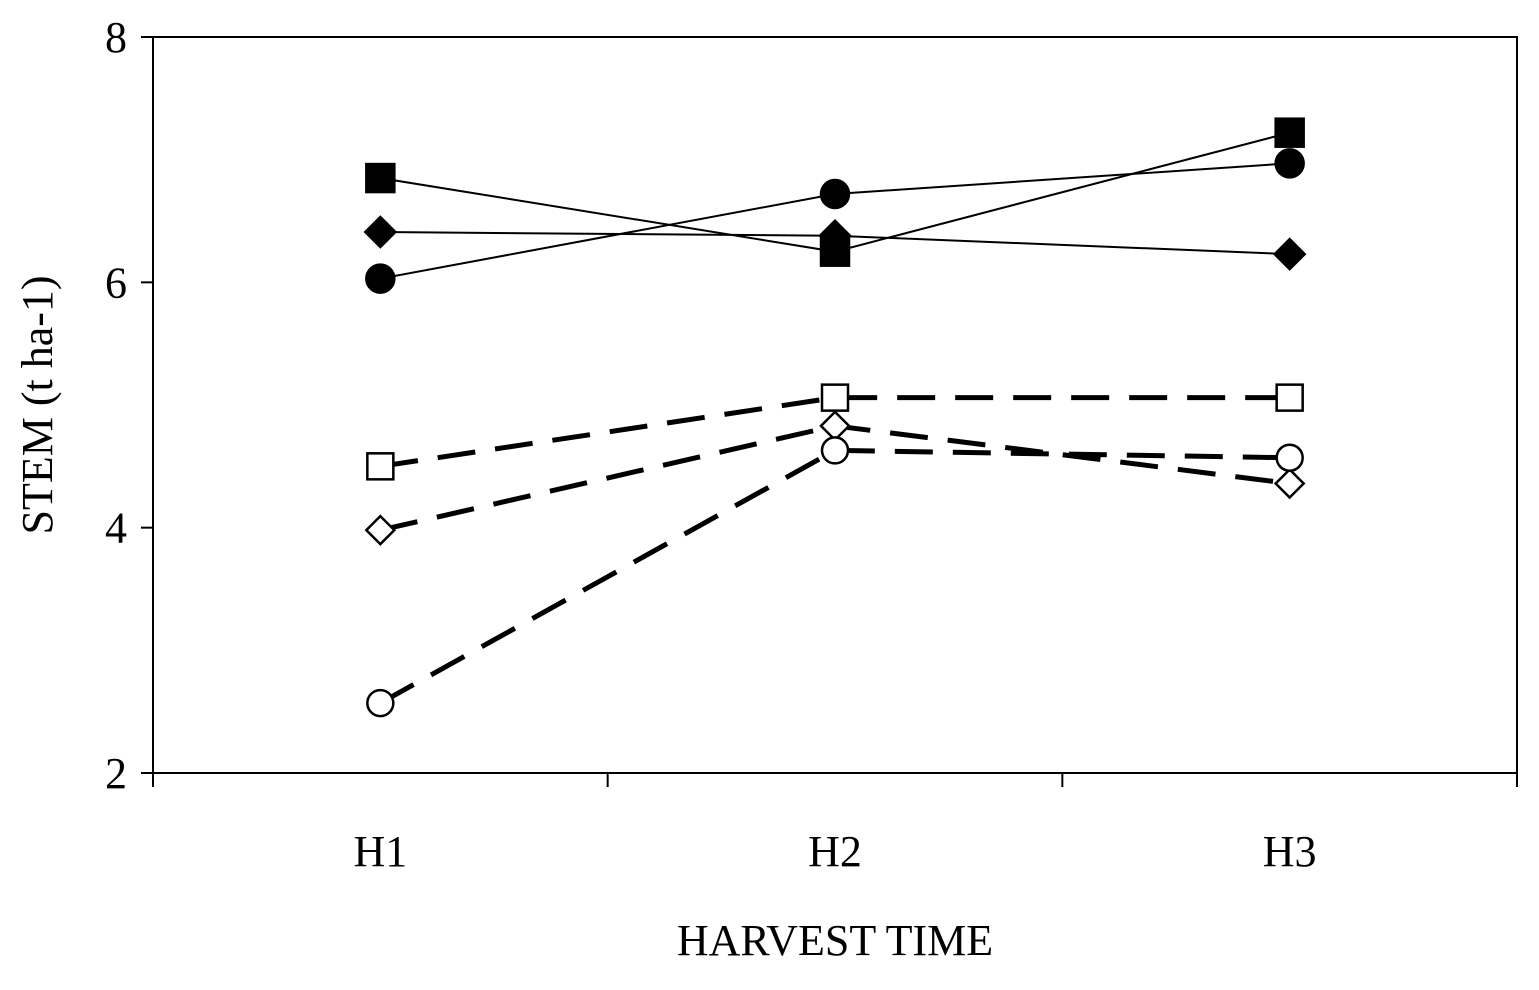 This screenshot has width=1539, height=990. I want to click on x-tick-label: H1, so click(380, 851).